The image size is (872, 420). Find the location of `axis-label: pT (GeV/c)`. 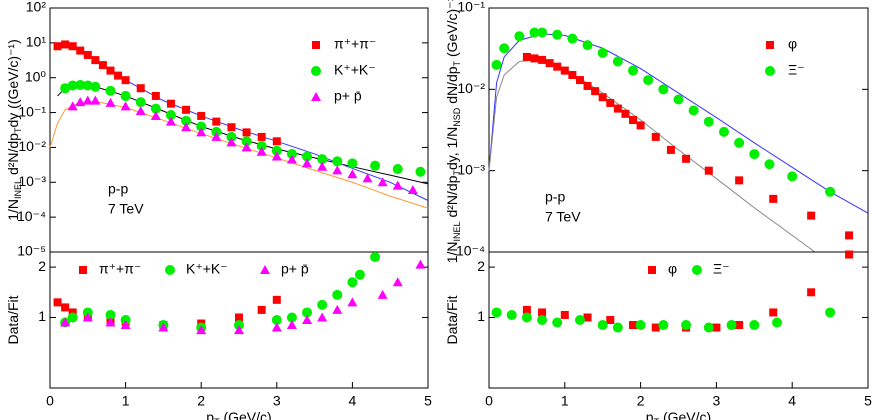

axis-label: pT (GeV/c) is located at coordinates (238, 414).